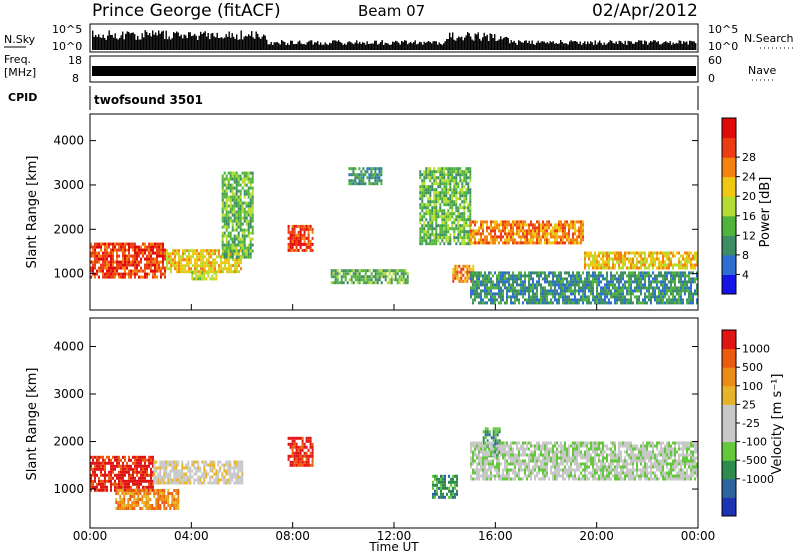 The height and width of the screenshot is (554, 800). What do you see at coordinates (394, 40) in the screenshot?
I see `nsky-trace` at bounding box center [394, 40].